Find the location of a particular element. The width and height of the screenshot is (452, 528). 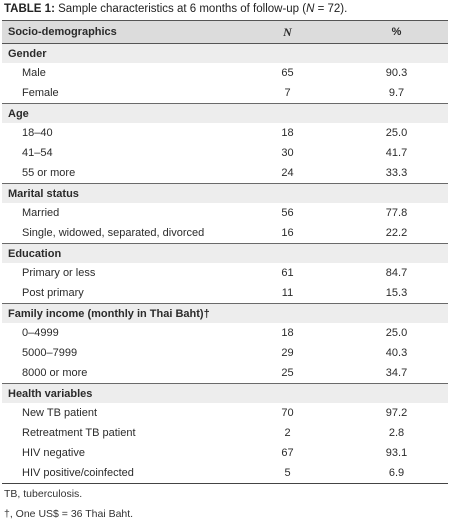

row-label: 8000 or more is located at coordinates (55, 373).